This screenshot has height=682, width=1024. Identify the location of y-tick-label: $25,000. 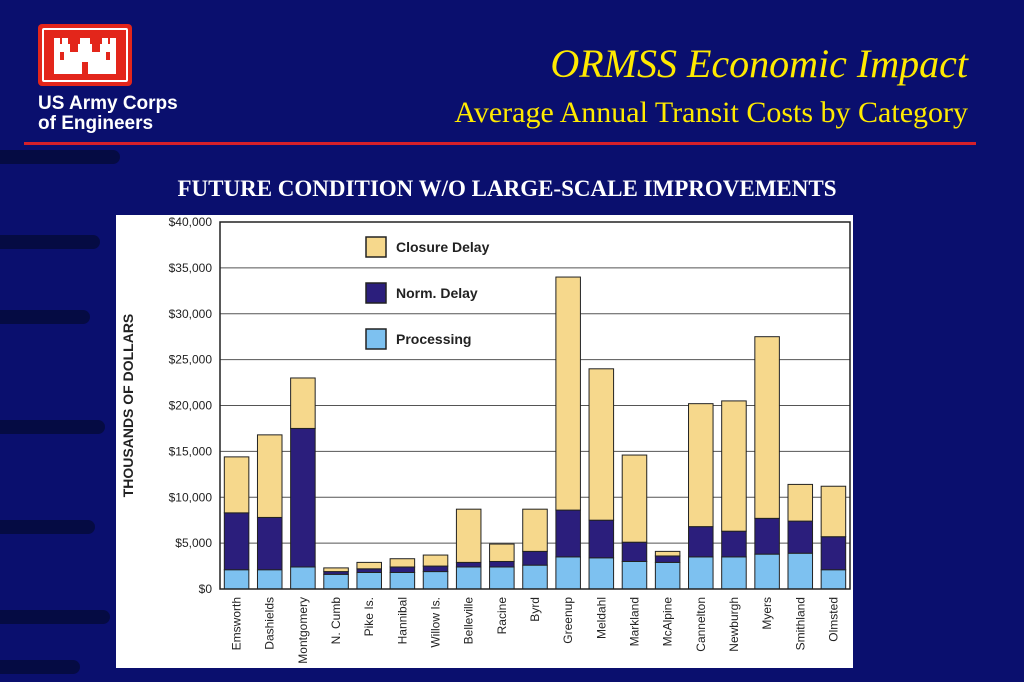
(191, 360).